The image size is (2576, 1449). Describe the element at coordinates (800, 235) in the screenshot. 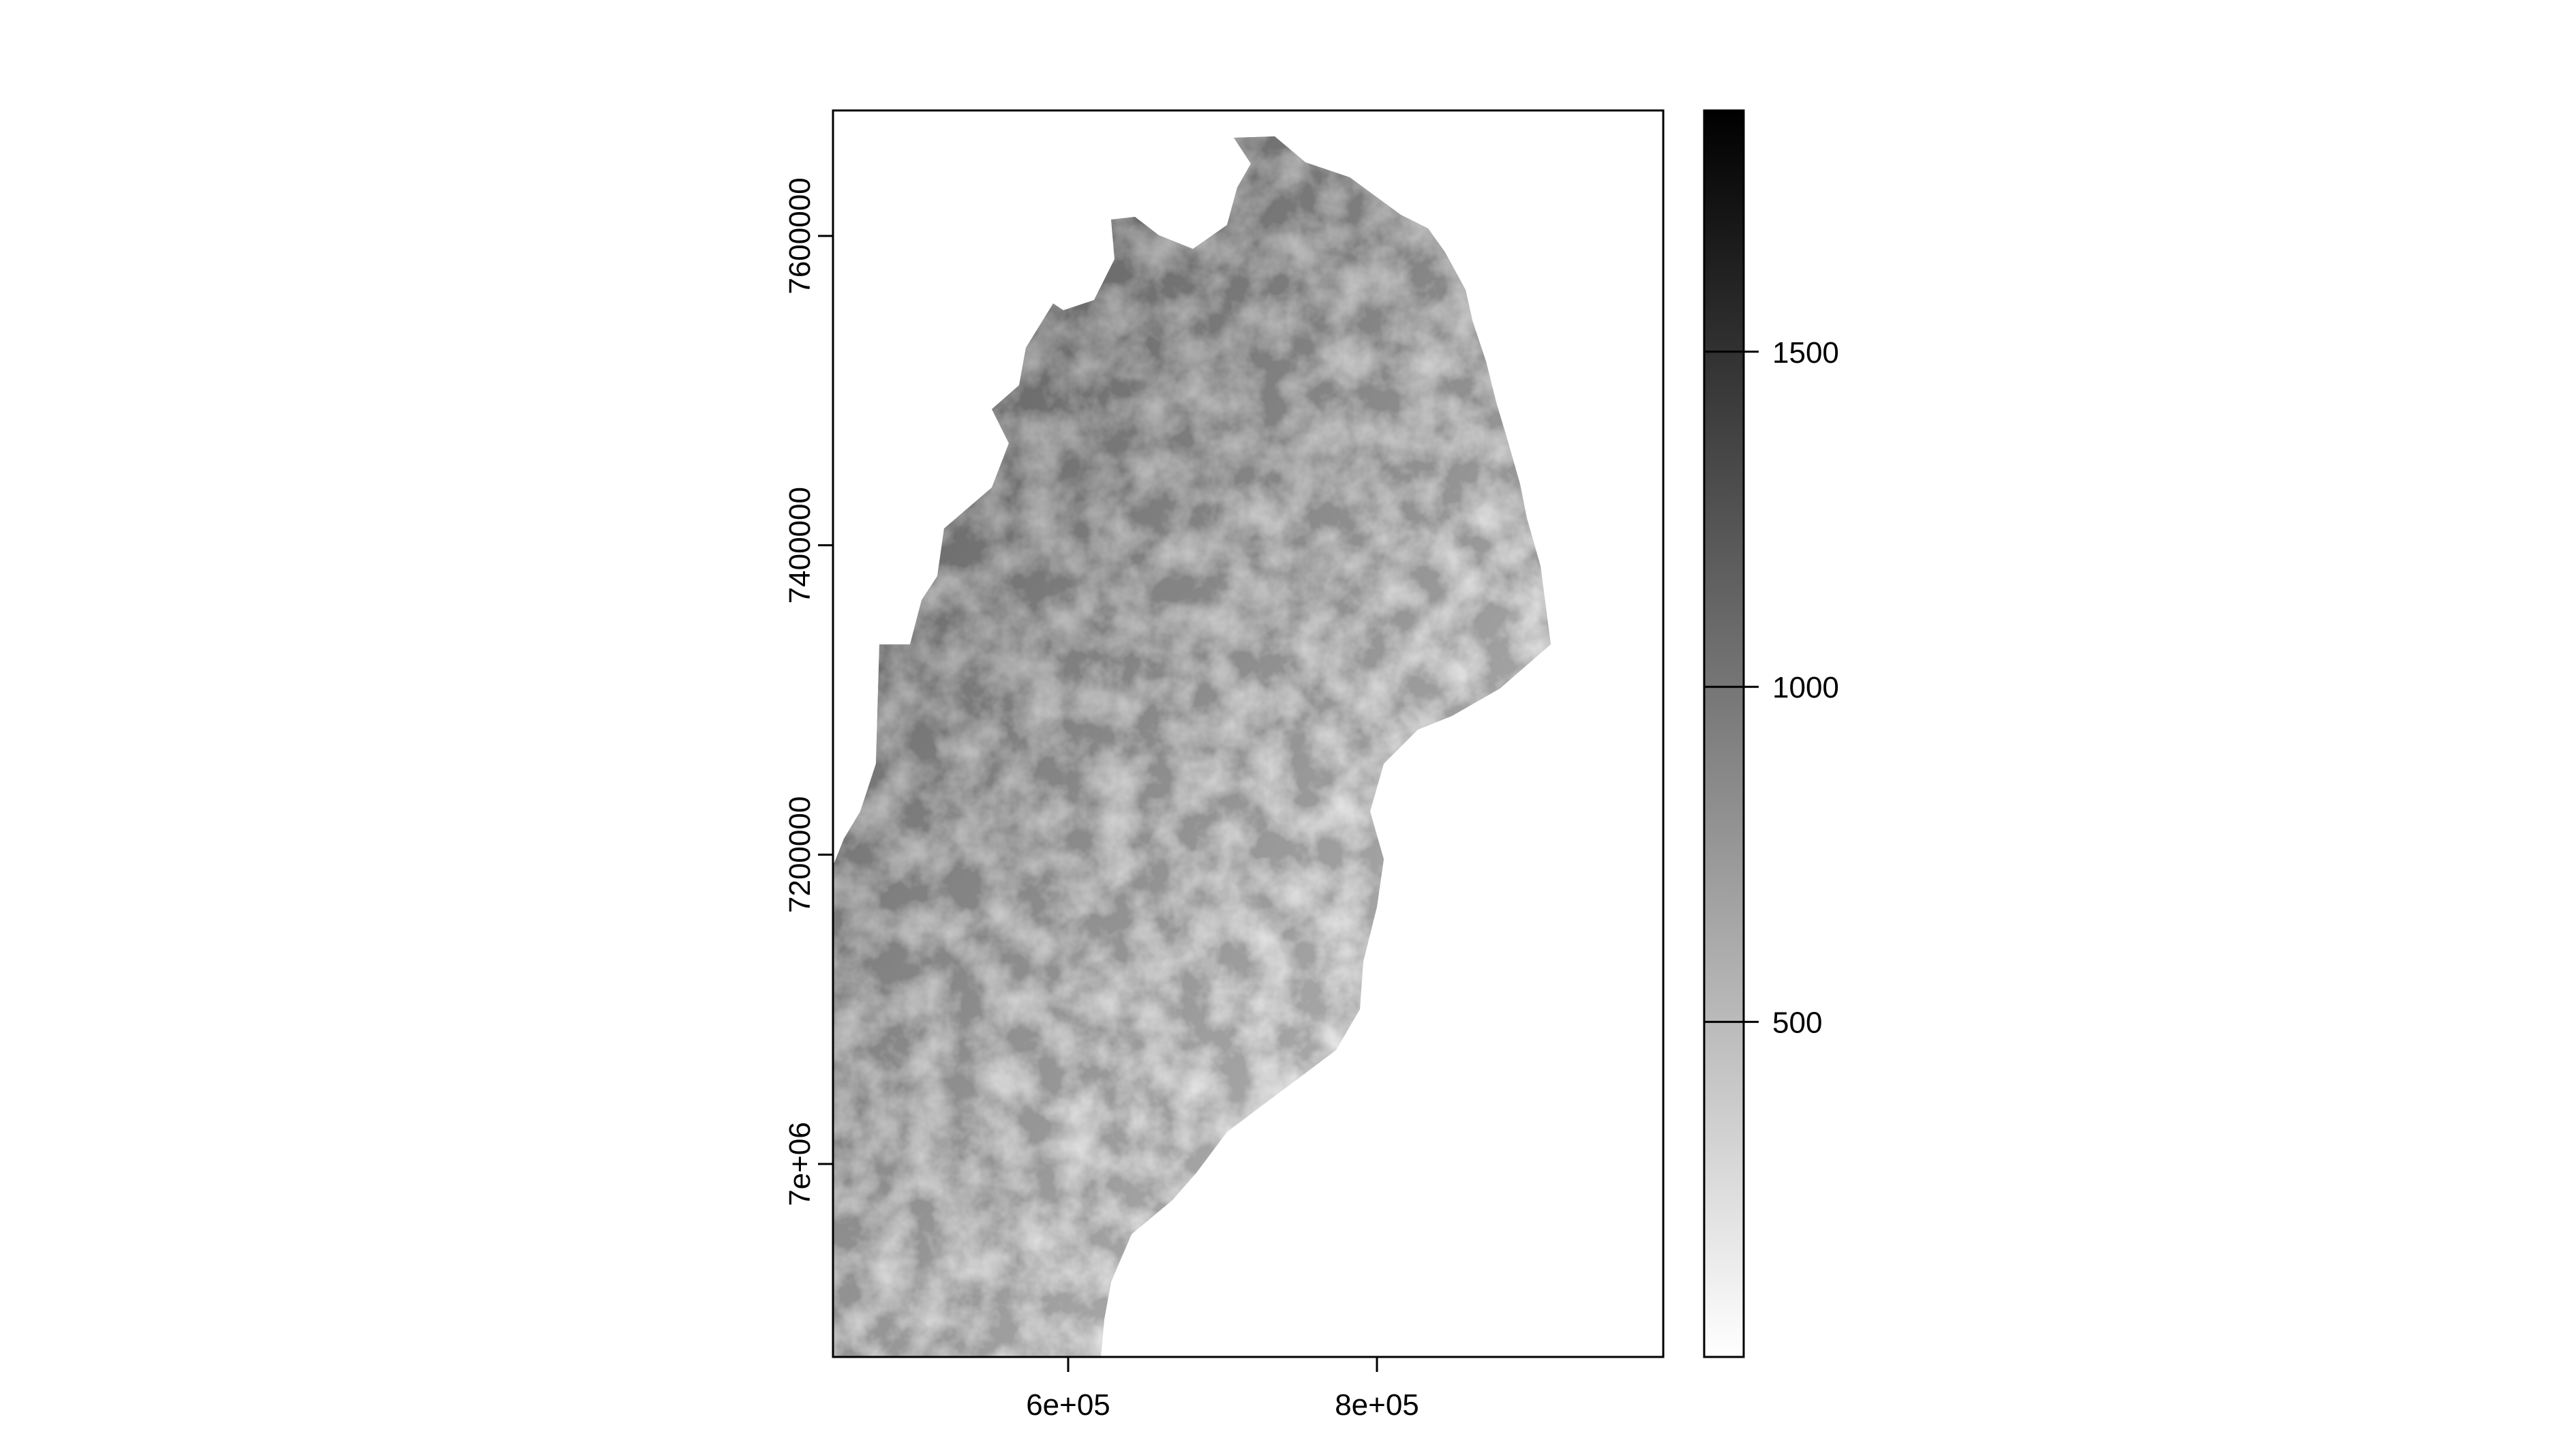

I see `y-tick-label: 7600000` at that location.